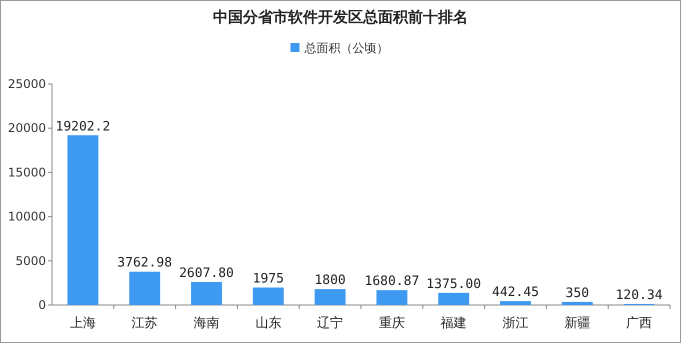 Image resolution: width=681 pixels, height=343 pixels. Describe the element at coordinates (144, 263) in the screenshot. I see `data-label: 3762.98` at that location.